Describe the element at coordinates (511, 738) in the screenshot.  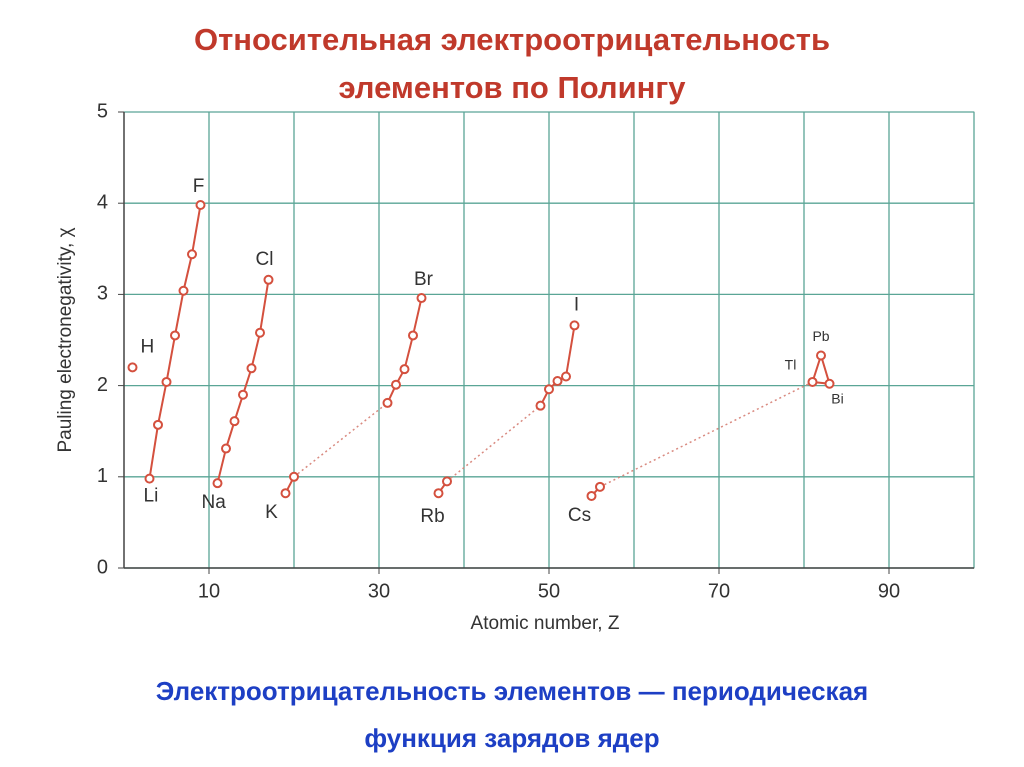
I see `slide-caption-line: функция зарядов ядер` at that location.